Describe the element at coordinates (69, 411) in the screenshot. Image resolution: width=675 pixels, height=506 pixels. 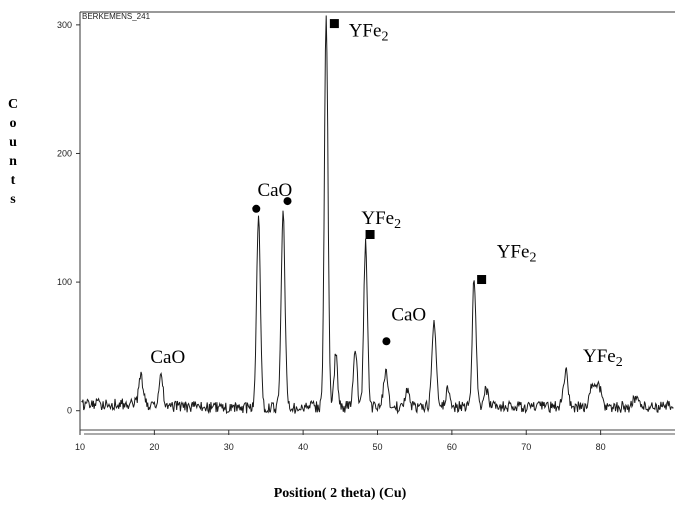
I see `y-tick-label: 0` at that location.